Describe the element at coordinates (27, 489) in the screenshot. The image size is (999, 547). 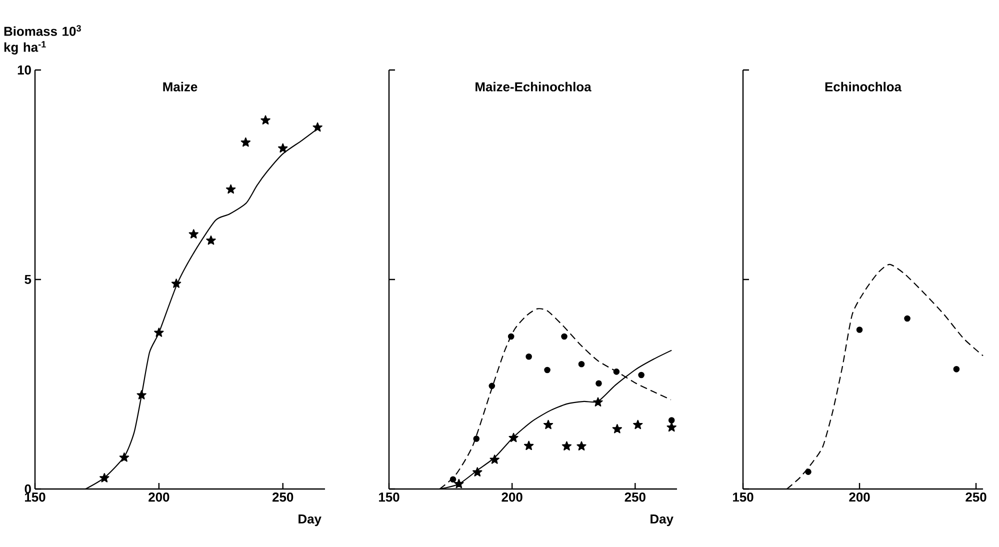
I see `y-tick-label: 0` at that location.